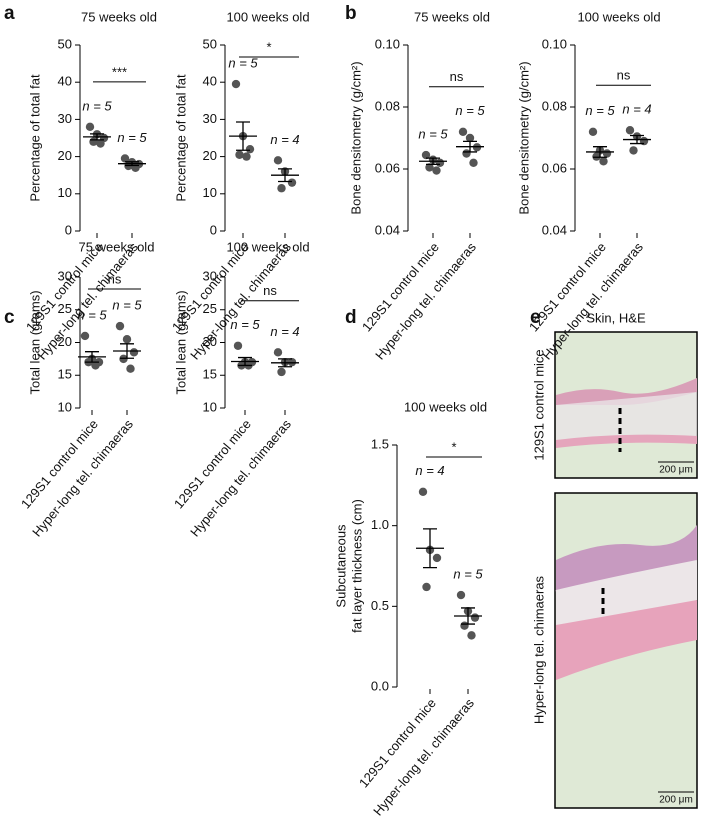 This screenshot has height=820, width=701. What do you see at coordinates (616, 317) in the screenshot?
I see `histology-title: Skin, H&E` at bounding box center [616, 317].